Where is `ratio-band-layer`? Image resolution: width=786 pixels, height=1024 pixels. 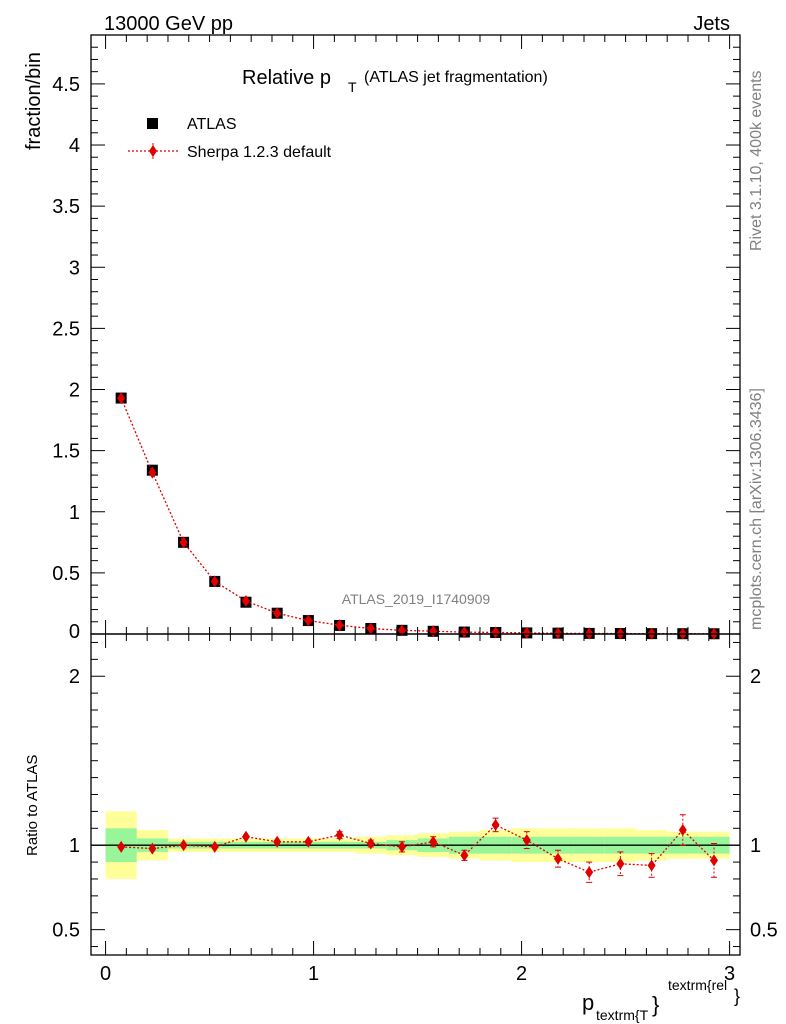
ratio-band-layer is located at coordinates (415, 845).